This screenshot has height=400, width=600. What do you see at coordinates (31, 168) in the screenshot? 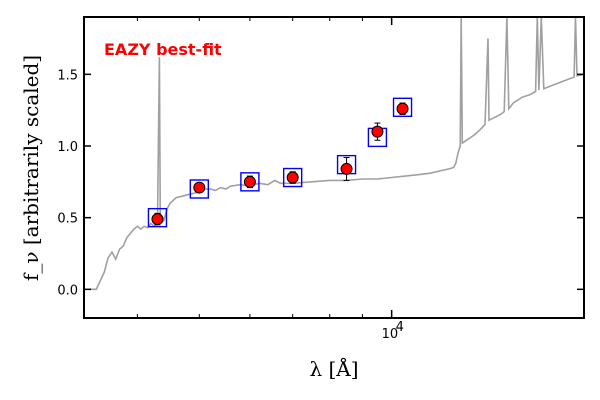
I see `y-axis-label: f_ν [arbitrarily scaled]` at bounding box center [31, 168].